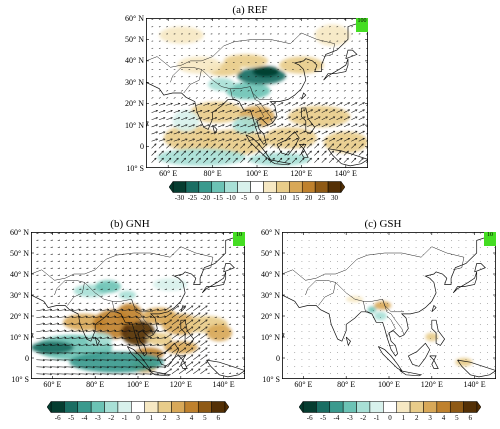 Image resolution: width=500 pixels, height=429 pixels. I want to click on colorbar-label: -5, so click(244, 198).